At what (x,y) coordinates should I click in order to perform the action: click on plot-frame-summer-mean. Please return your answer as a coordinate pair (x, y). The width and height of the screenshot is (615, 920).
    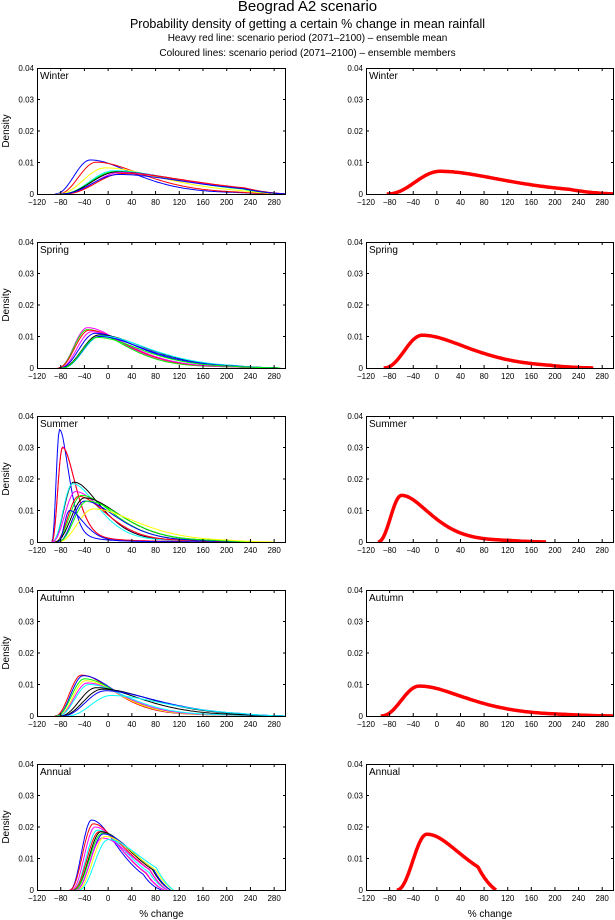
    Looking at the image, I should click on (490, 479).